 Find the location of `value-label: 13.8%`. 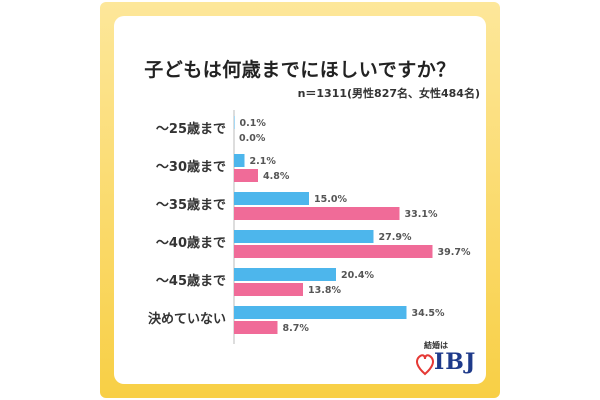

value-label: 13.8% is located at coordinates (324, 290).